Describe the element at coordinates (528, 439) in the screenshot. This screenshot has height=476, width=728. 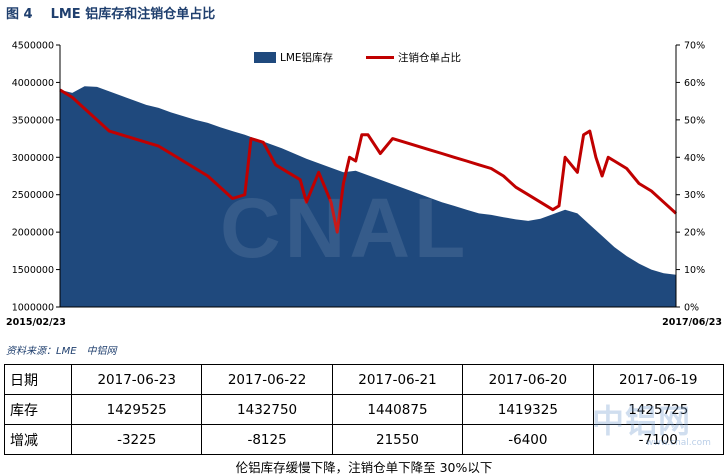
I see `table-cell: -6400` at that location.